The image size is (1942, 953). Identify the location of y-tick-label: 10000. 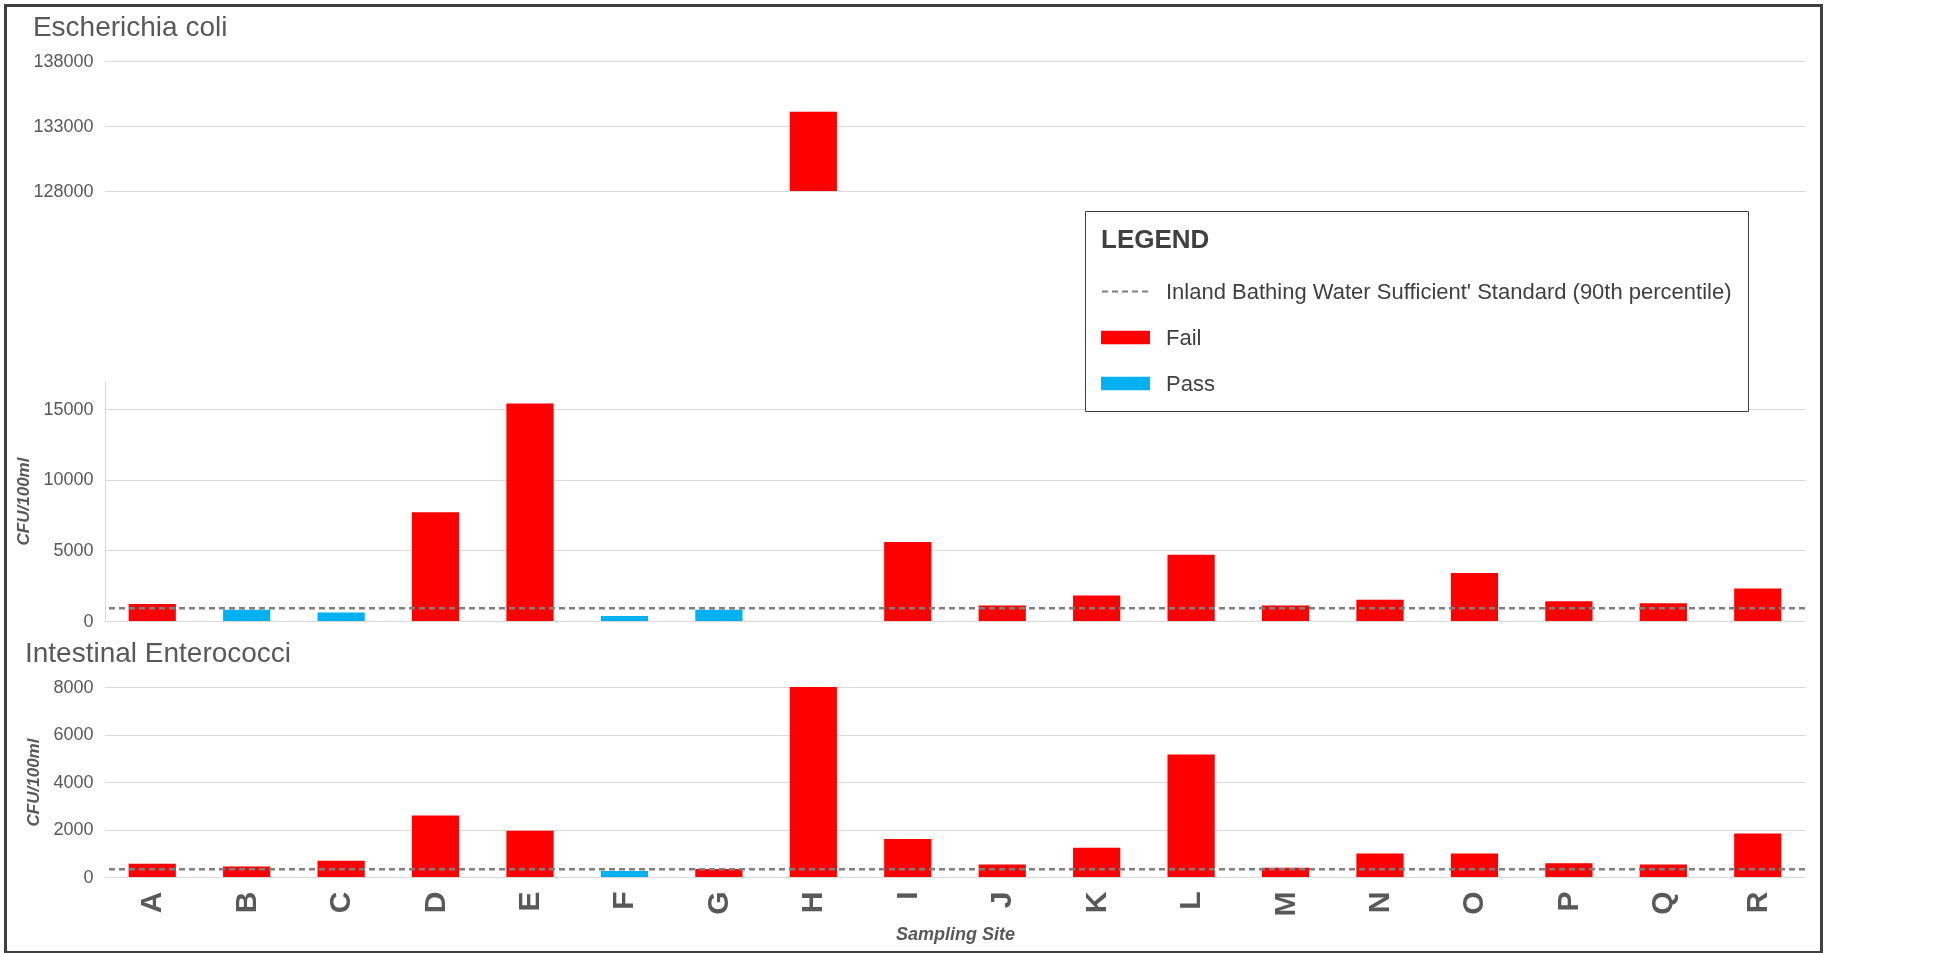
(68, 479).